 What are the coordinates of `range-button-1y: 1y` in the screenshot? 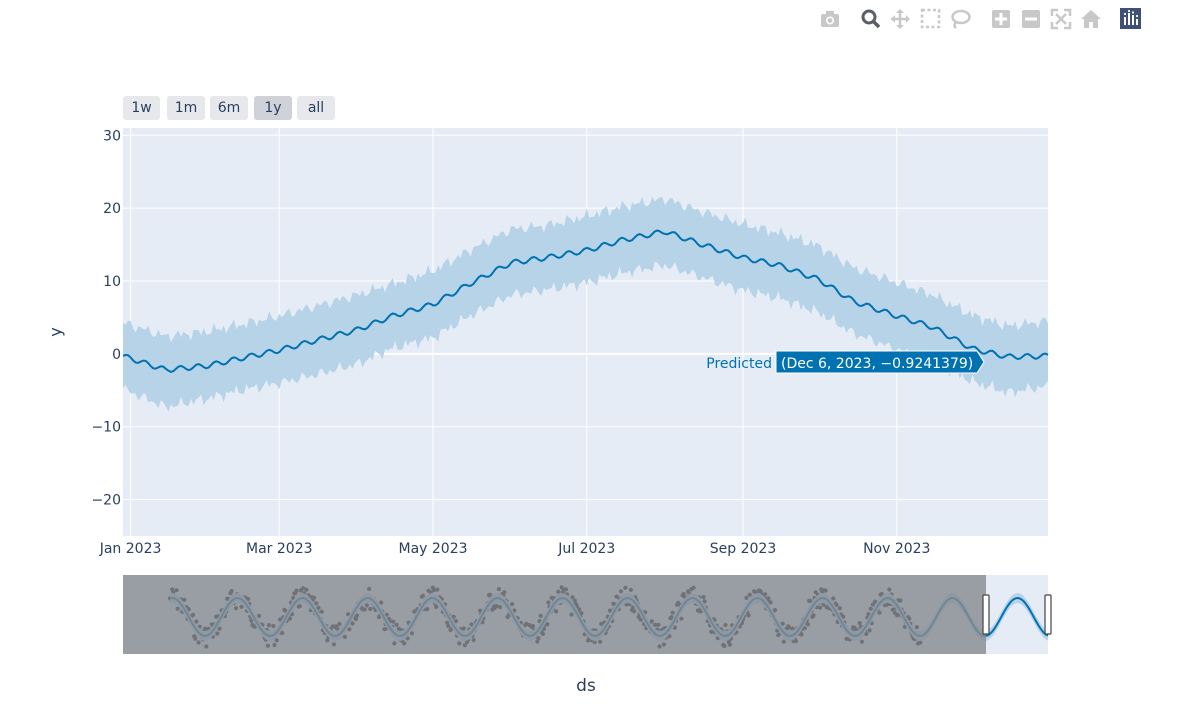 It's located at (273, 108).